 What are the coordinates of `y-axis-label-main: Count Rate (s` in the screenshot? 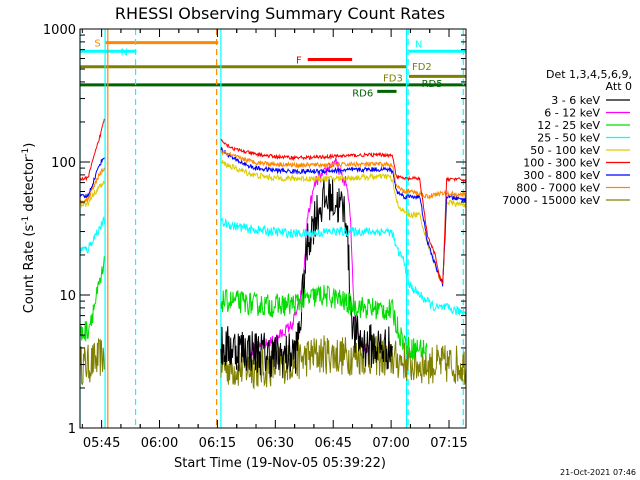 It's located at (29, 269).